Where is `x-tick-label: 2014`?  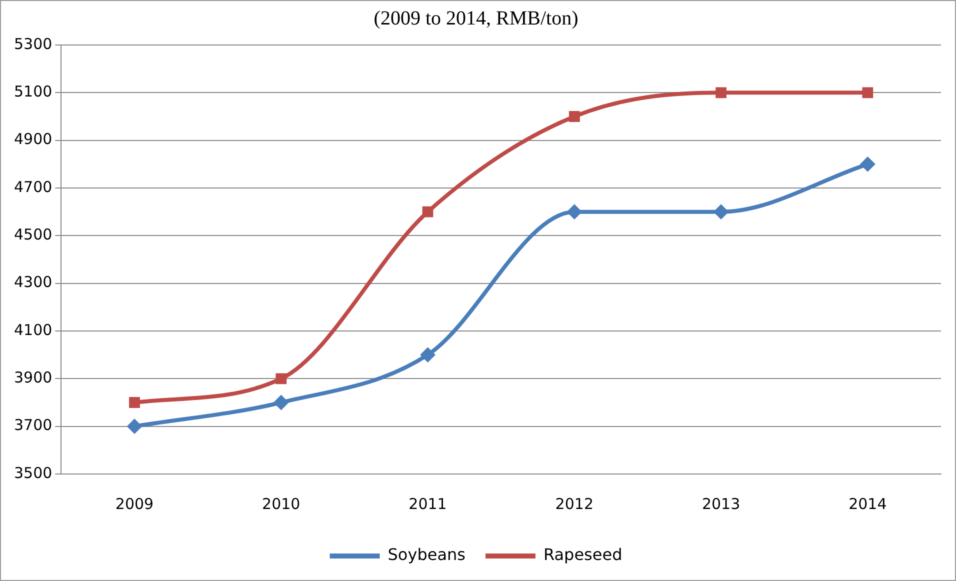
x-tick-label: 2014 is located at coordinates (867, 503).